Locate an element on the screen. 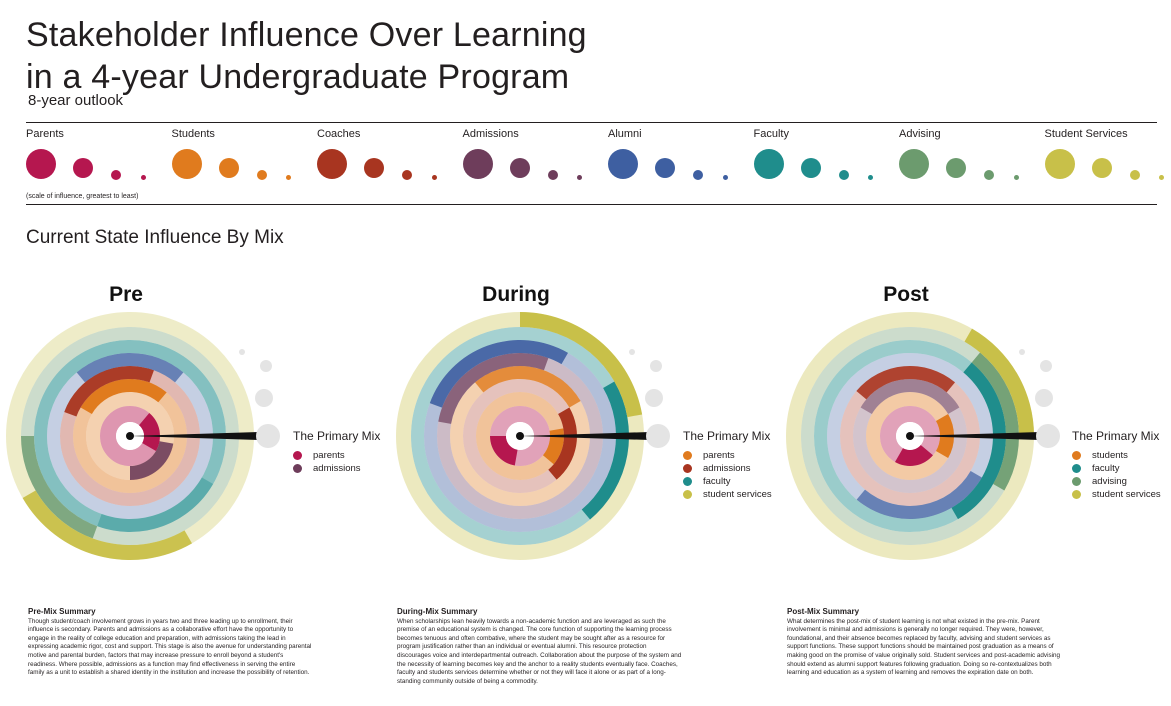 The image size is (1171, 706). legend-label: Students is located at coordinates (193, 134).